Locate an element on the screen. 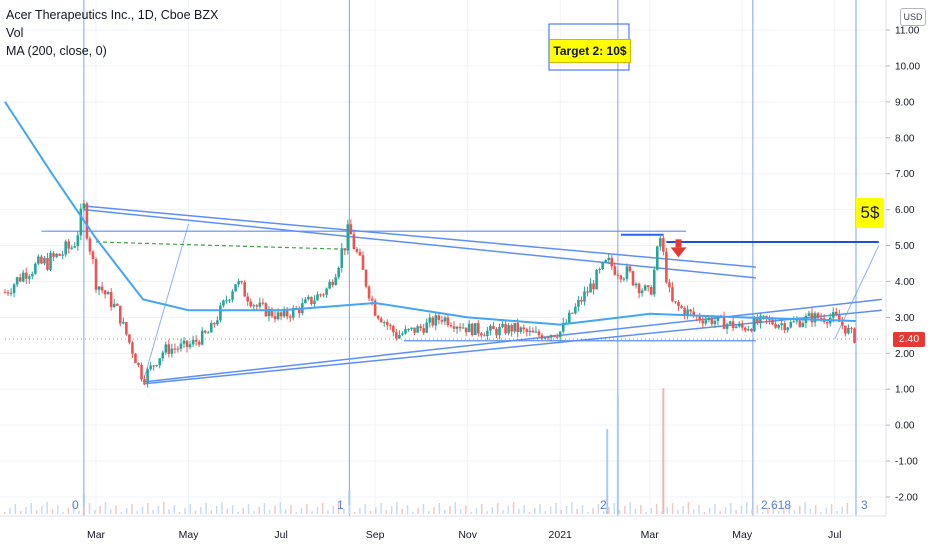 The width and height of the screenshot is (932, 550). y-tick-label: 10.00 is located at coordinates (907, 66).